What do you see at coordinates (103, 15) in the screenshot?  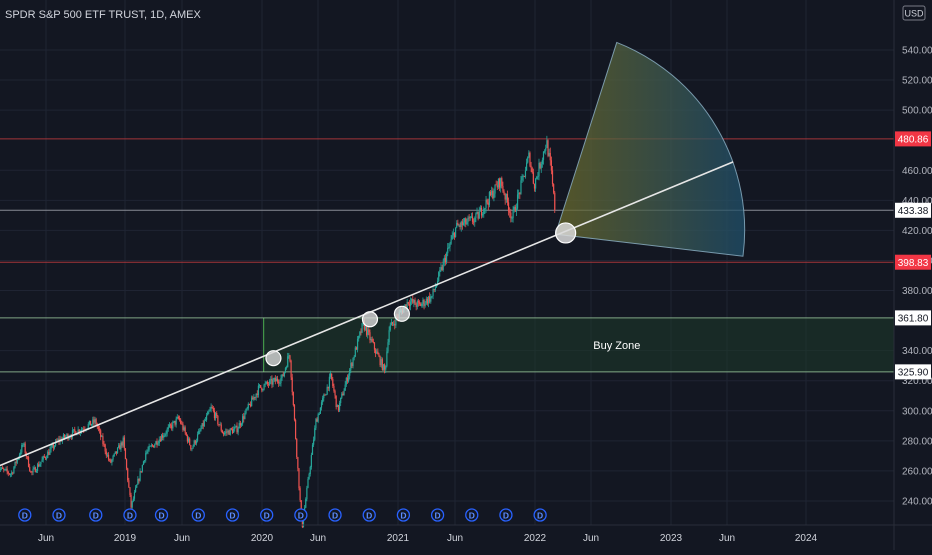 I see `chart-title: SPDR S&P 500 ETF TRUST, 1D, AMEX` at bounding box center [103, 15].